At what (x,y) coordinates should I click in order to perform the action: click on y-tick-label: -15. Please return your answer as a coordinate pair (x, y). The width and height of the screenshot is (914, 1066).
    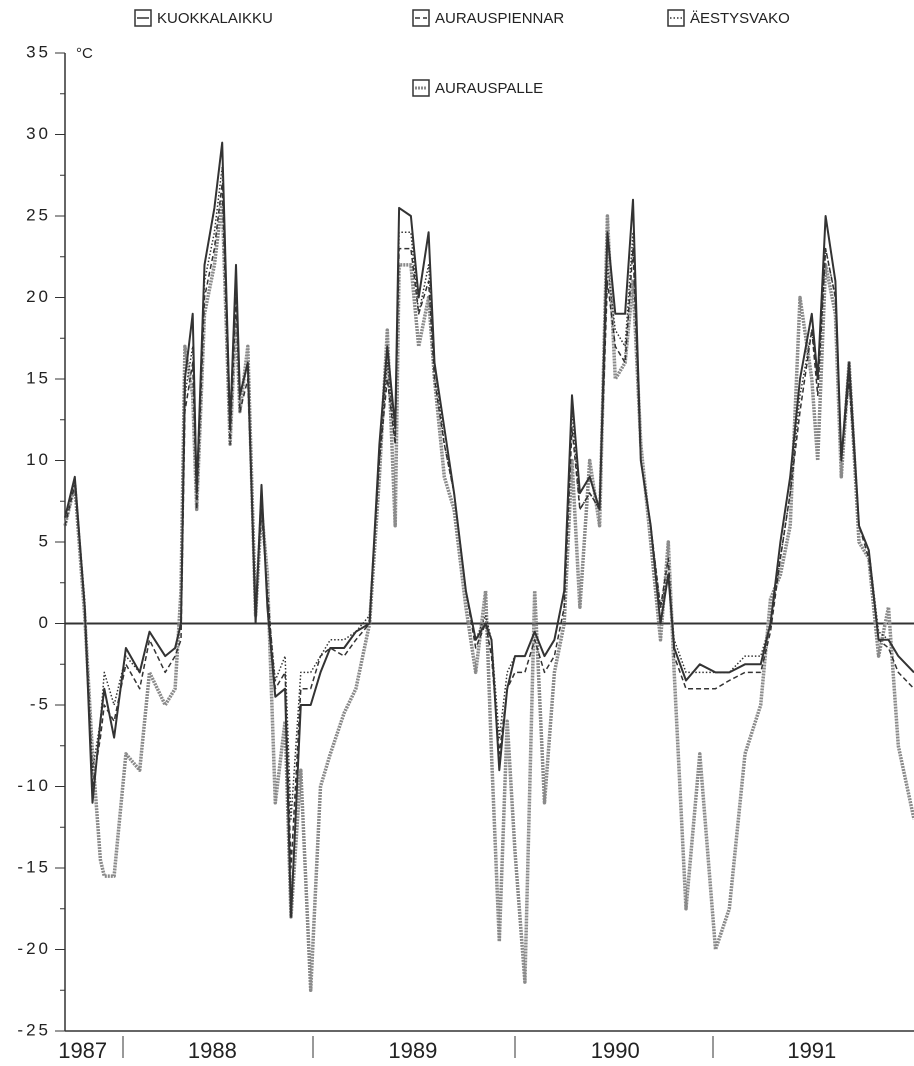
    Looking at the image, I should click on (34, 866).